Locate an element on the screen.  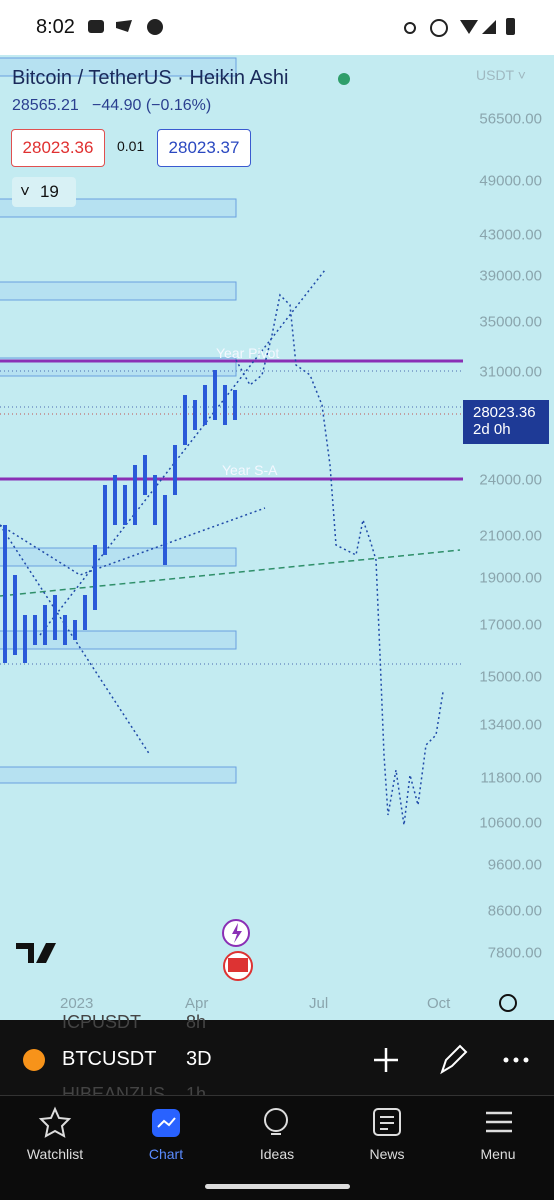
price-label: 21000.00 is located at coordinates (510, 536).